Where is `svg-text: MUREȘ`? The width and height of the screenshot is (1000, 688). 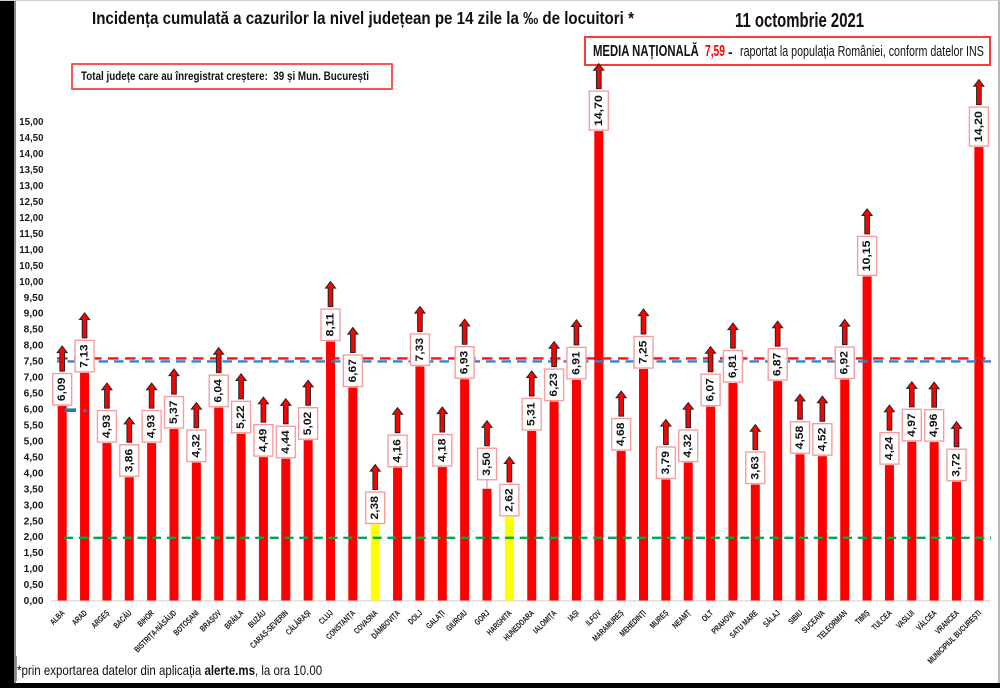
svg-text: MUREȘ is located at coordinates (659, 619).